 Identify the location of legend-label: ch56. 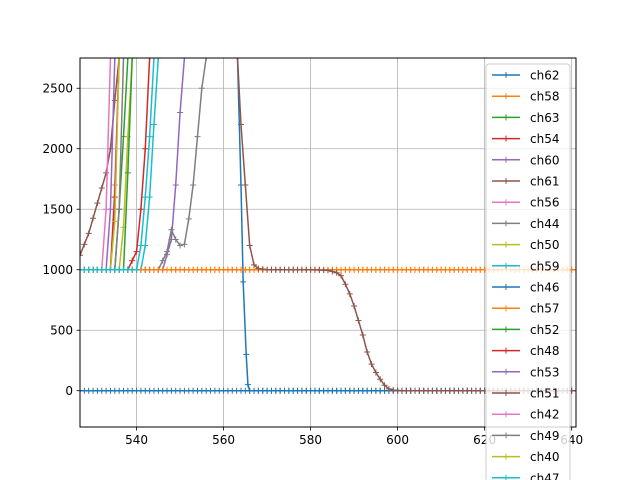
(544, 203).